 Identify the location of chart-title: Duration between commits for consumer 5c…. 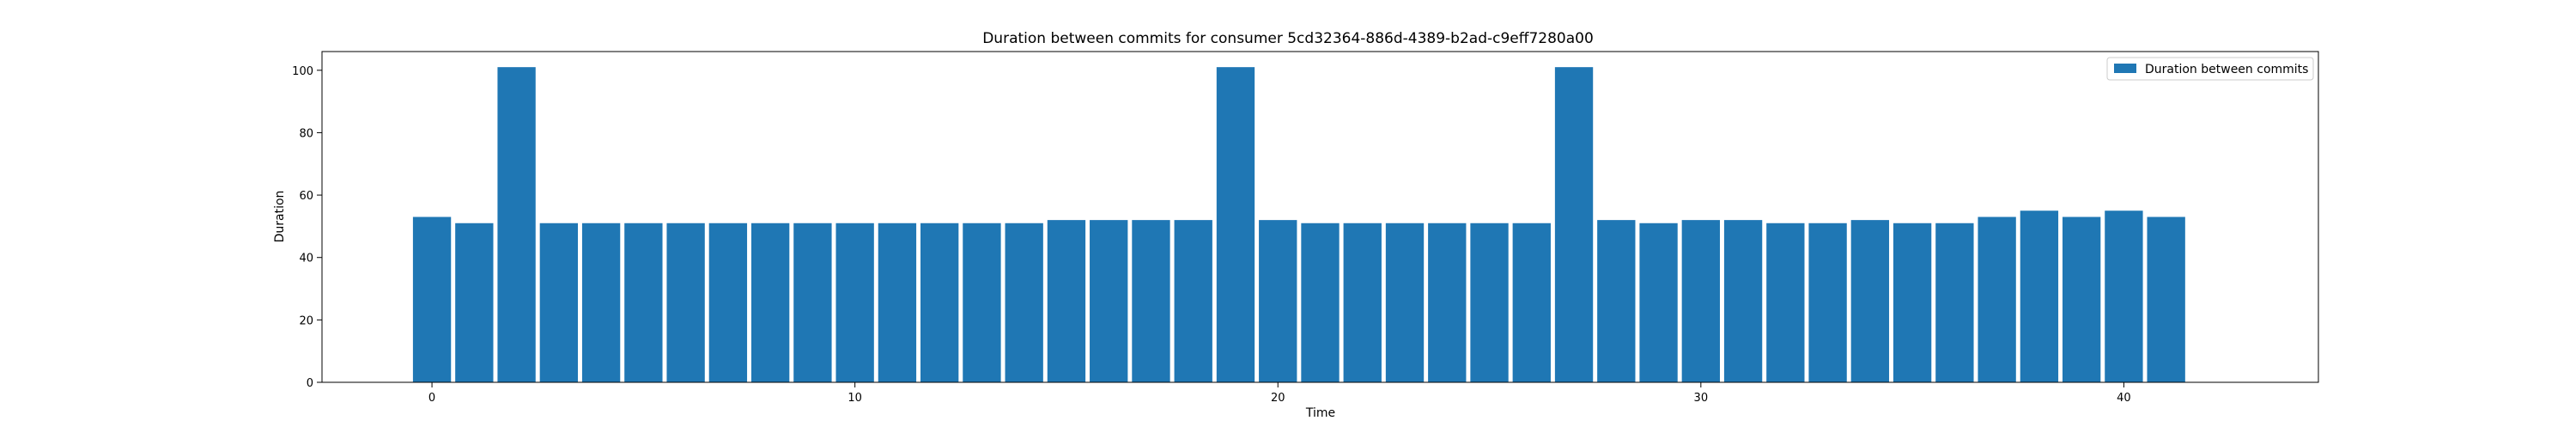
(1288, 38).